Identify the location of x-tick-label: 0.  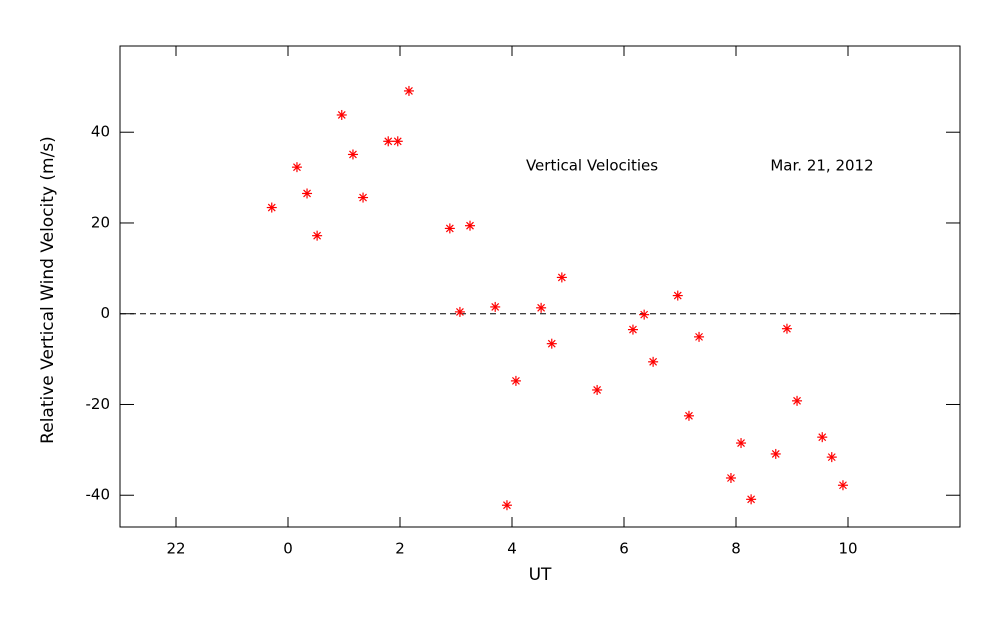
(288, 549).